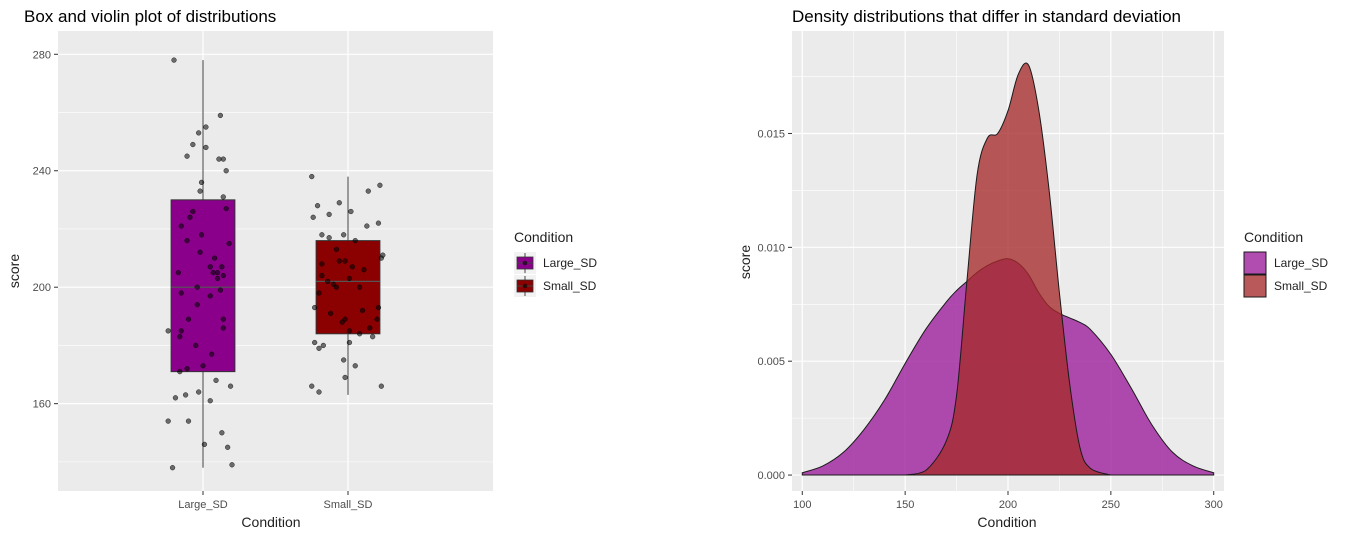 The image size is (1345, 537). I want to click on box-plot-points, so click(275, 264).